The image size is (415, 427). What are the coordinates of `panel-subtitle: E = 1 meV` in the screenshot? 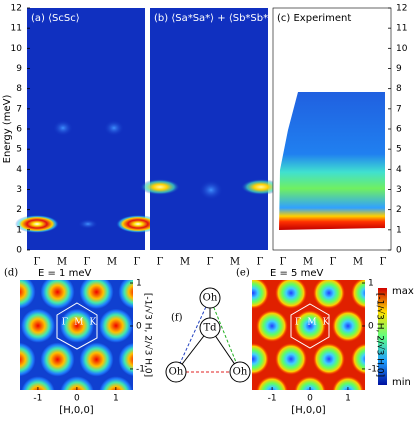 It's located at (64, 273).